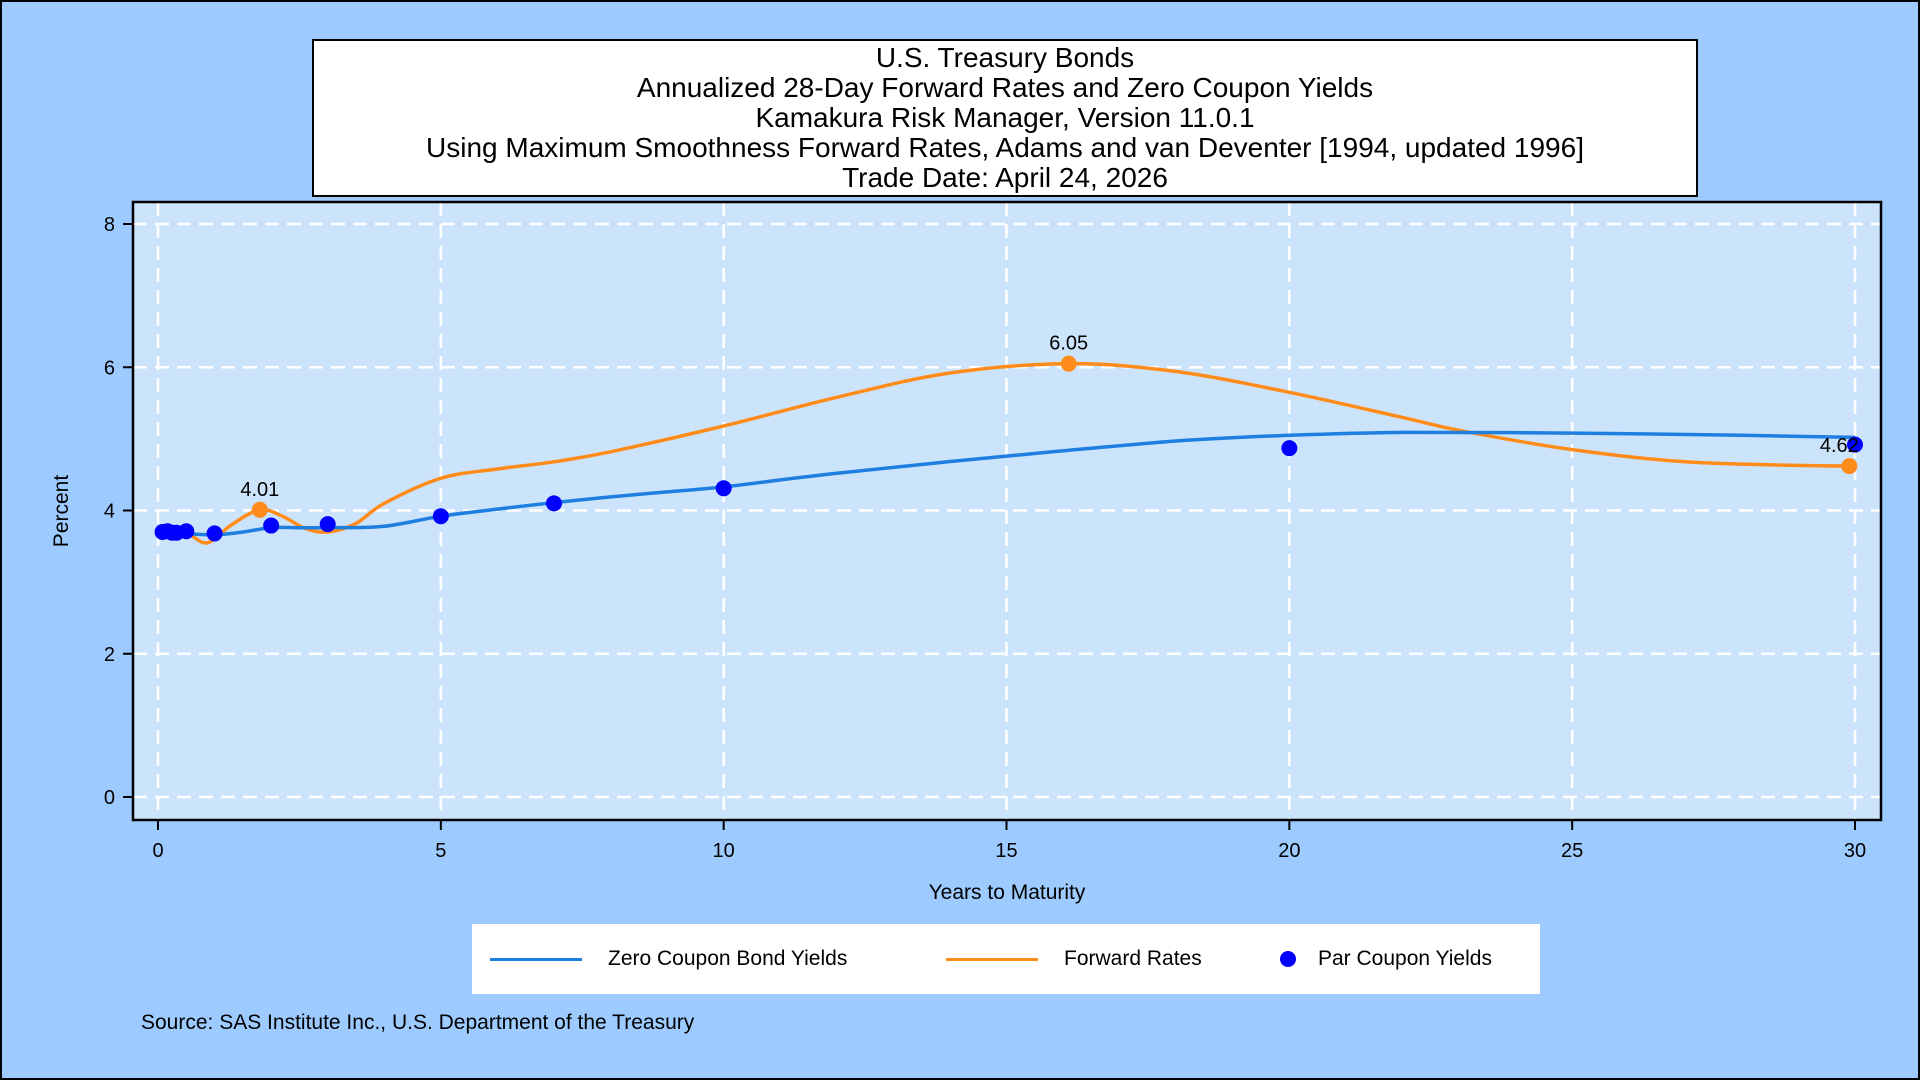 Image resolution: width=1920 pixels, height=1080 pixels. What do you see at coordinates (536, 959) in the screenshot?
I see `legend-swatch-zero-coupon` at bounding box center [536, 959].